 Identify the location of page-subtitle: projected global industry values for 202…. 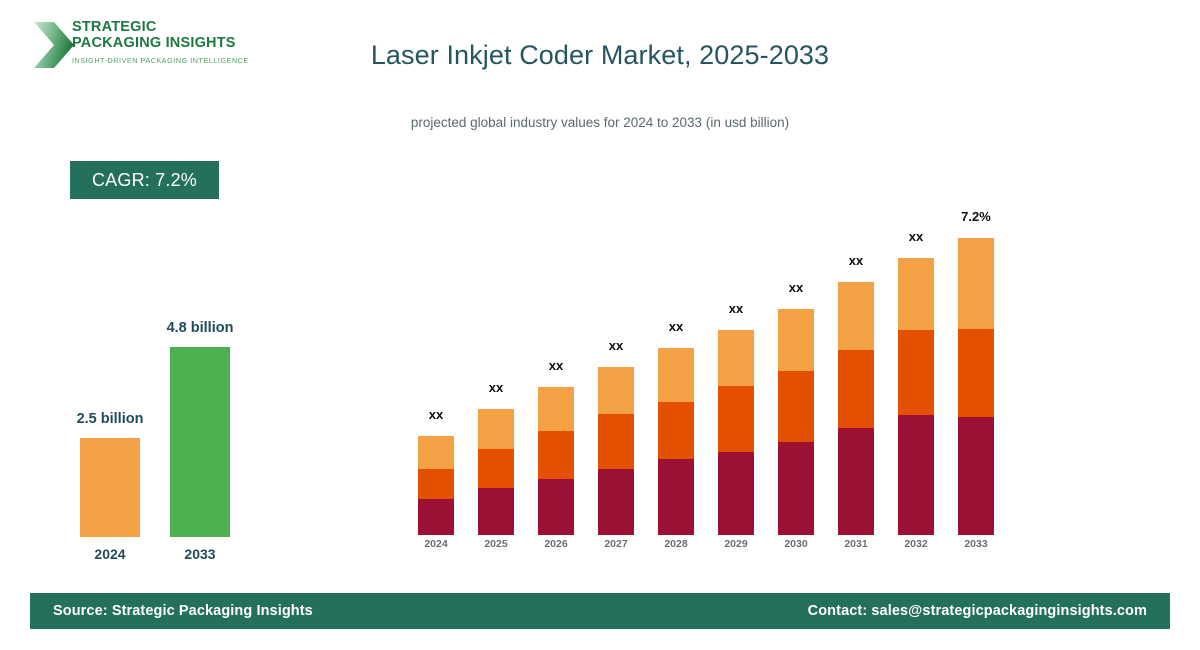
(600, 122).